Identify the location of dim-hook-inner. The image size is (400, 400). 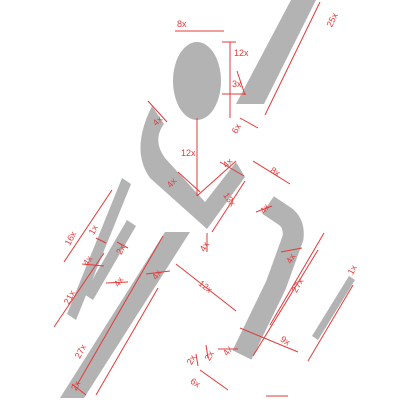
(291, 250).